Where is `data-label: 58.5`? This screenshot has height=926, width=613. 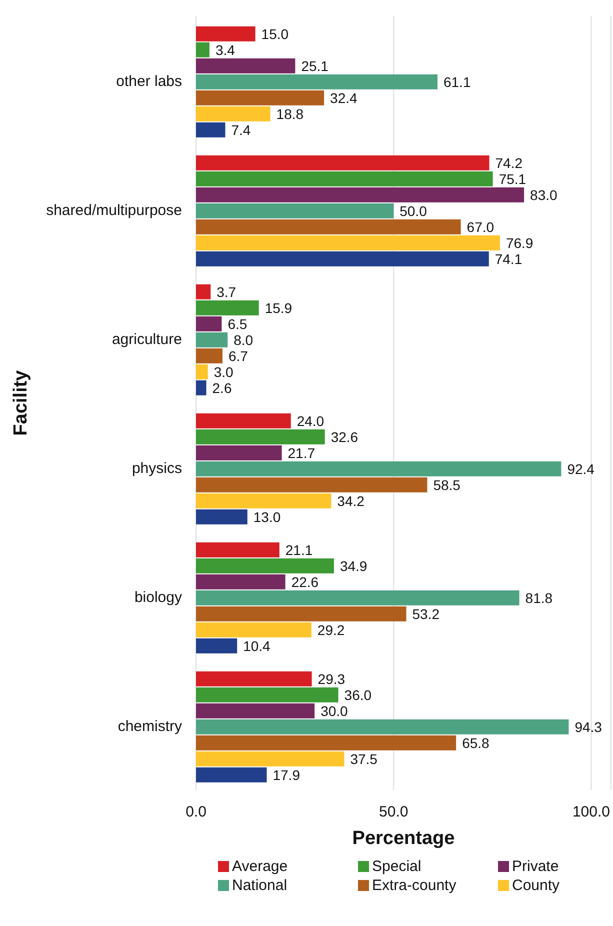
data-label: 58.5 is located at coordinates (447, 484).